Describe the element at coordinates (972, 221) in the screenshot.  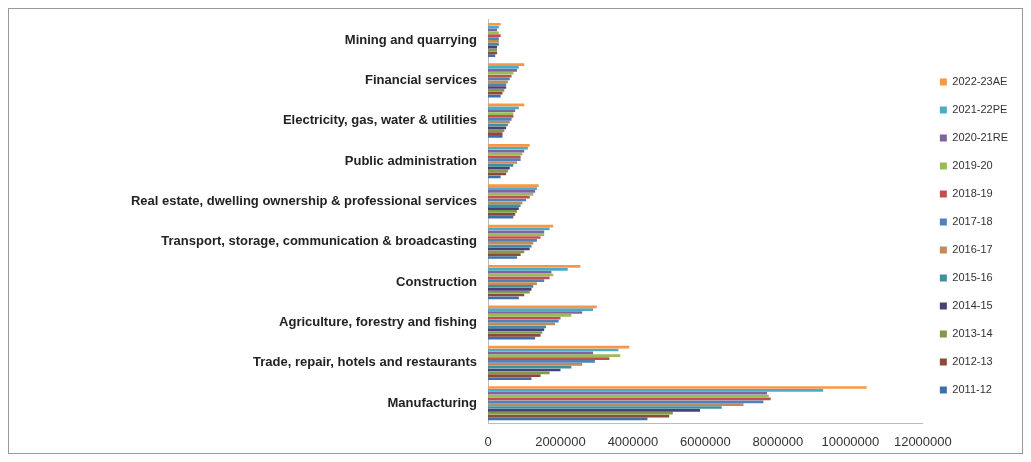
I see `legend-label: 2017-18` at that location.